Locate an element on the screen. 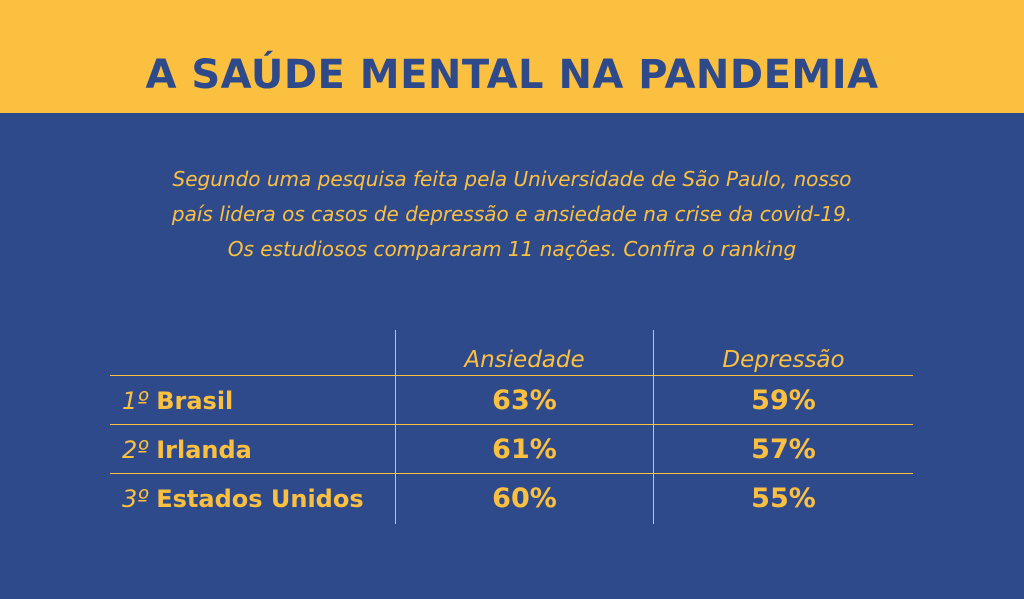 The width and height of the screenshot is (1024, 599). rank-label: 1º is located at coordinates (135, 401).